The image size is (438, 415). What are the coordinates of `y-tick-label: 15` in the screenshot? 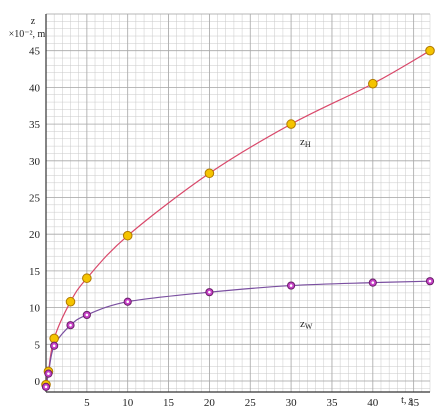 It's located at (35, 272).